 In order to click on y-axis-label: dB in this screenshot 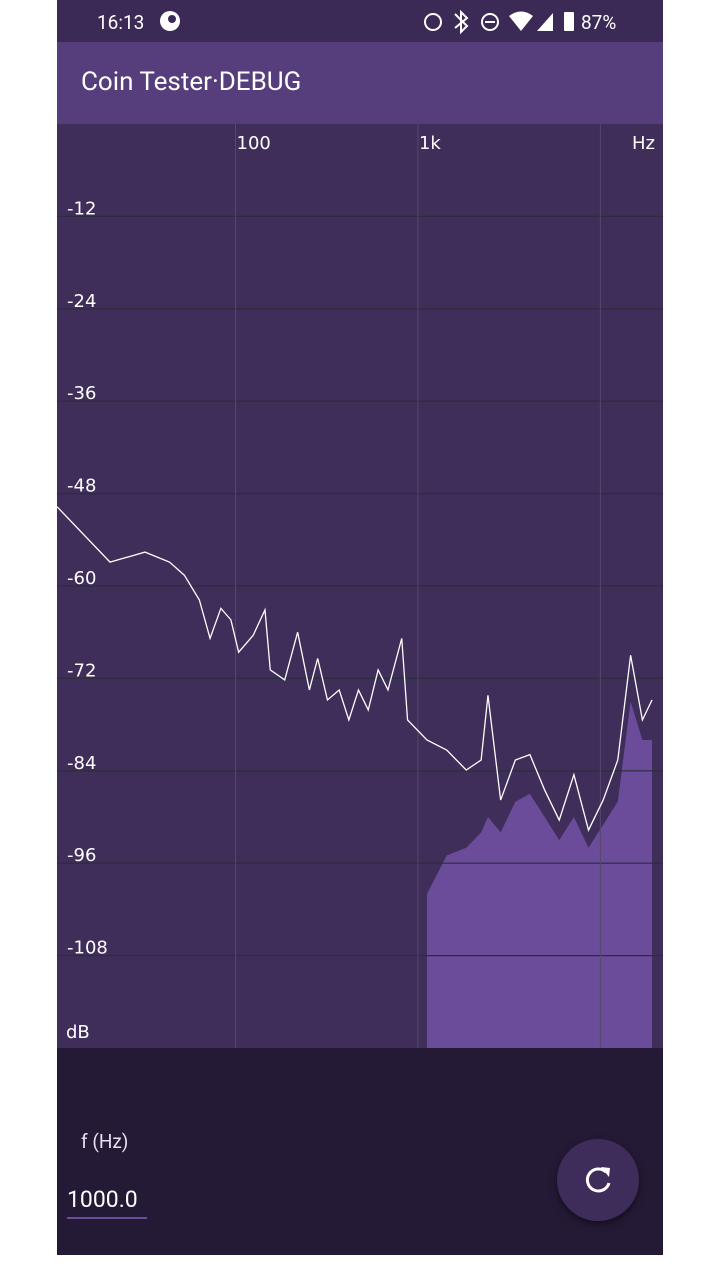, I will do `click(78, 1032)`.